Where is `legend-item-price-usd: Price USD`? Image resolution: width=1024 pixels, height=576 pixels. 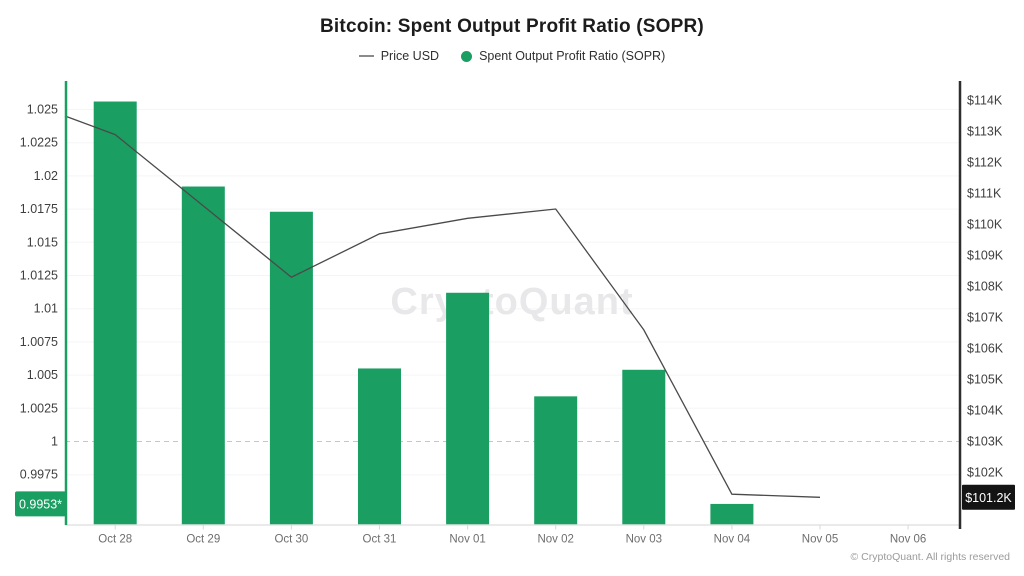
legend-item-price-usd: Price USD is located at coordinates (399, 56).